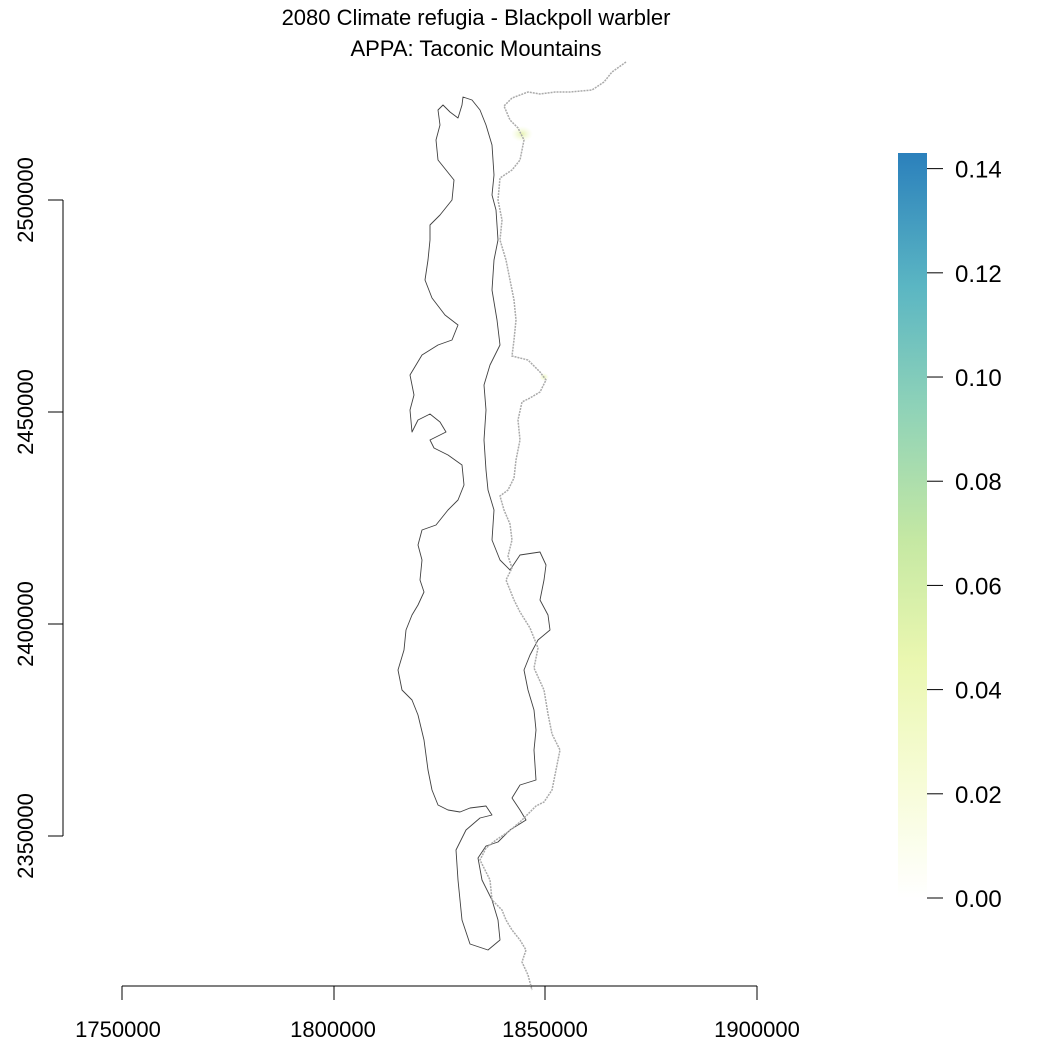 Image resolution: width=1050 pixels, height=1050 pixels. What do you see at coordinates (545, 1029) in the screenshot?
I see `x-tick-label: 1850000` at bounding box center [545, 1029].